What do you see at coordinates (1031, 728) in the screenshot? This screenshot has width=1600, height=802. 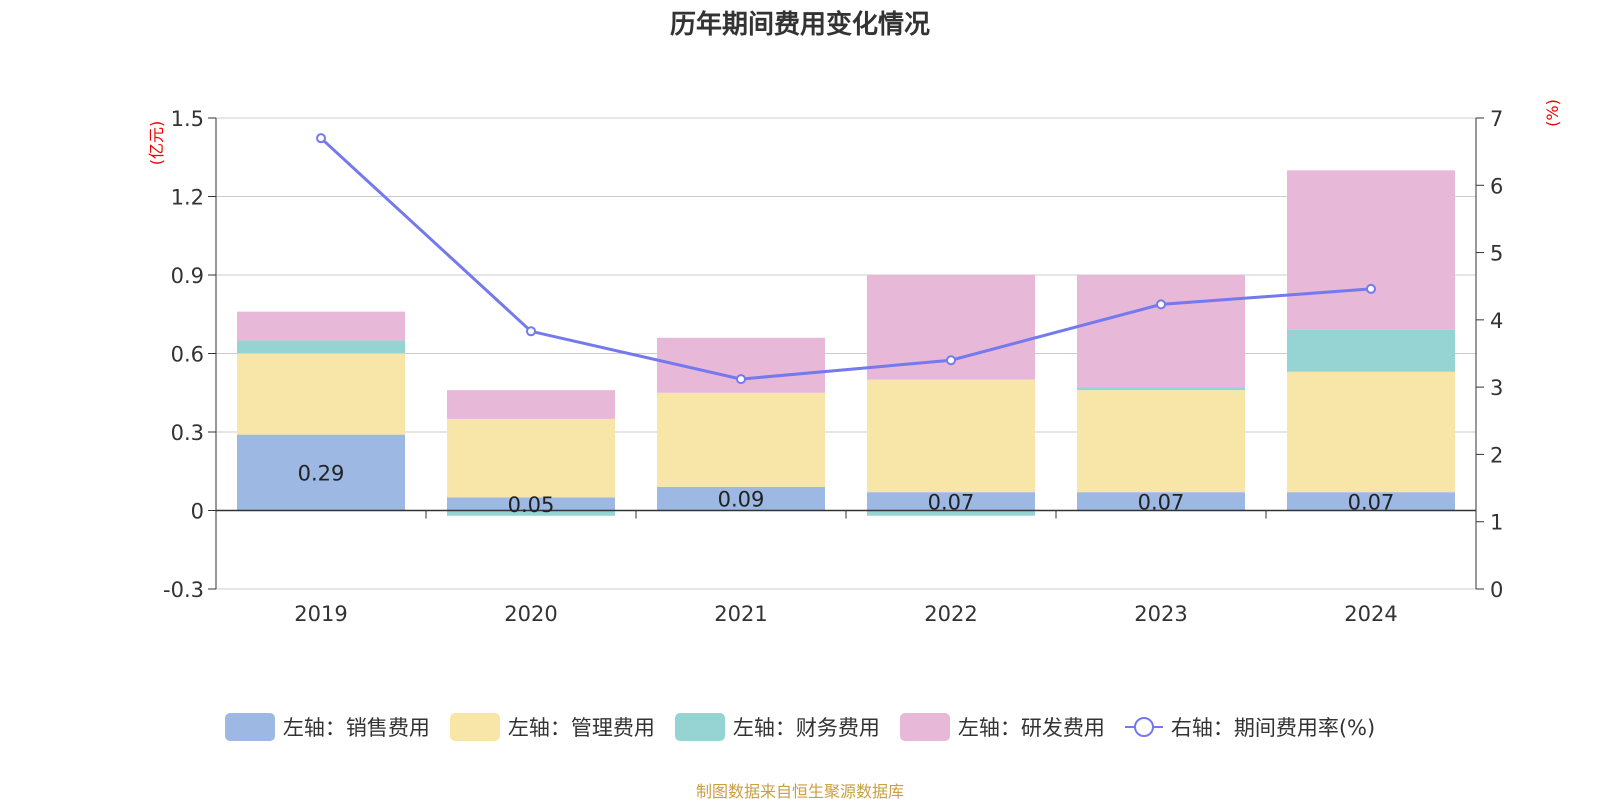 I see `legend-label-rnd: 左轴：研发费用` at bounding box center [1031, 728].